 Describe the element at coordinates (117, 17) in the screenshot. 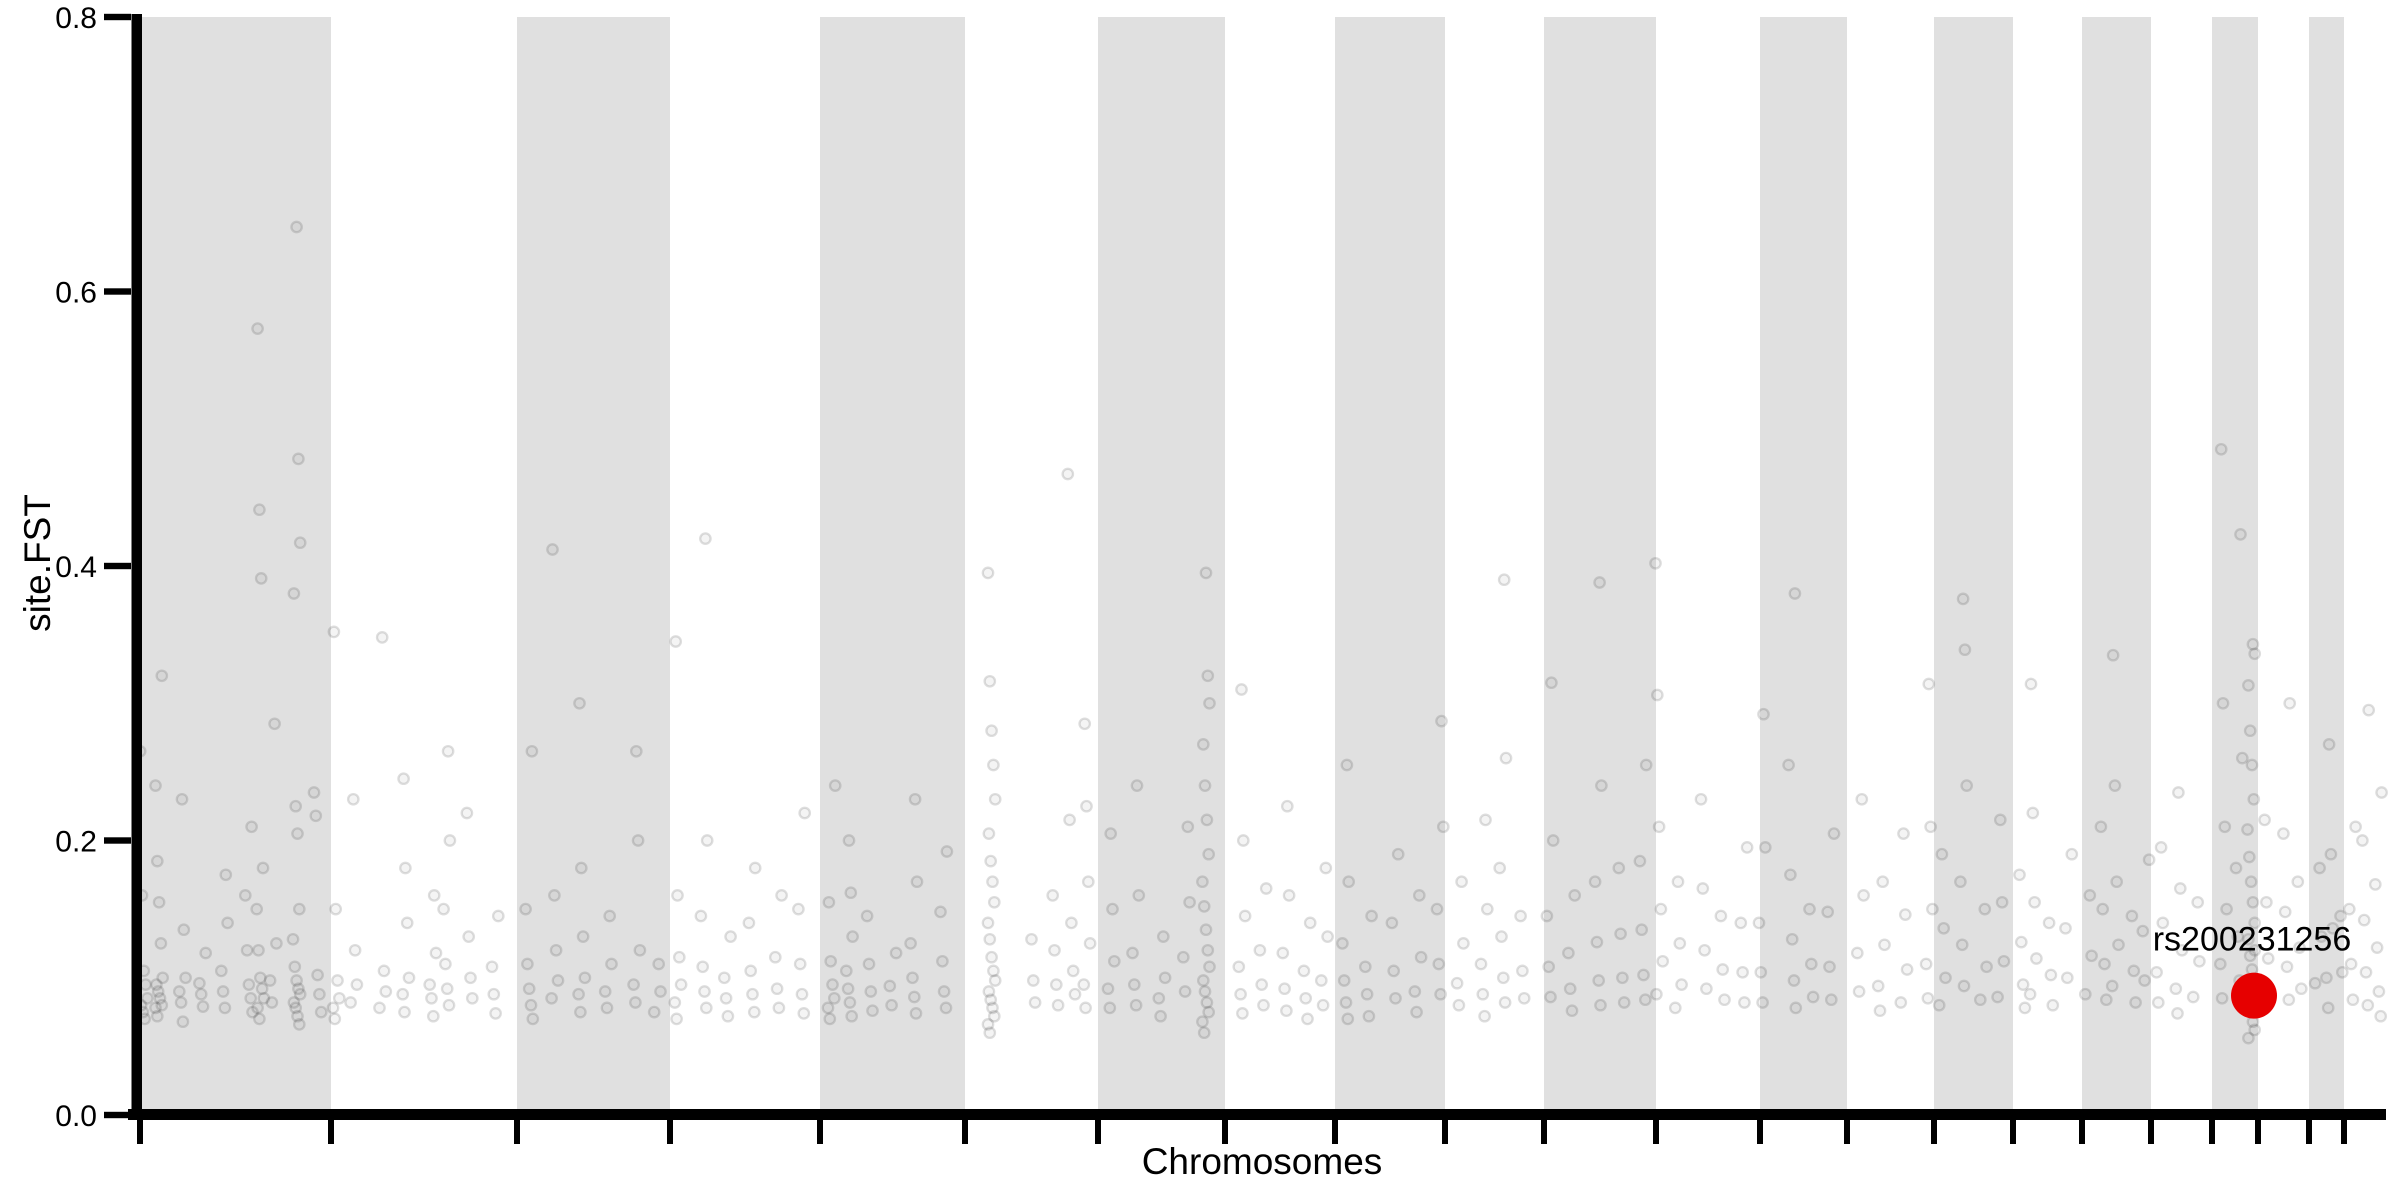

I see `y-tick` at that location.